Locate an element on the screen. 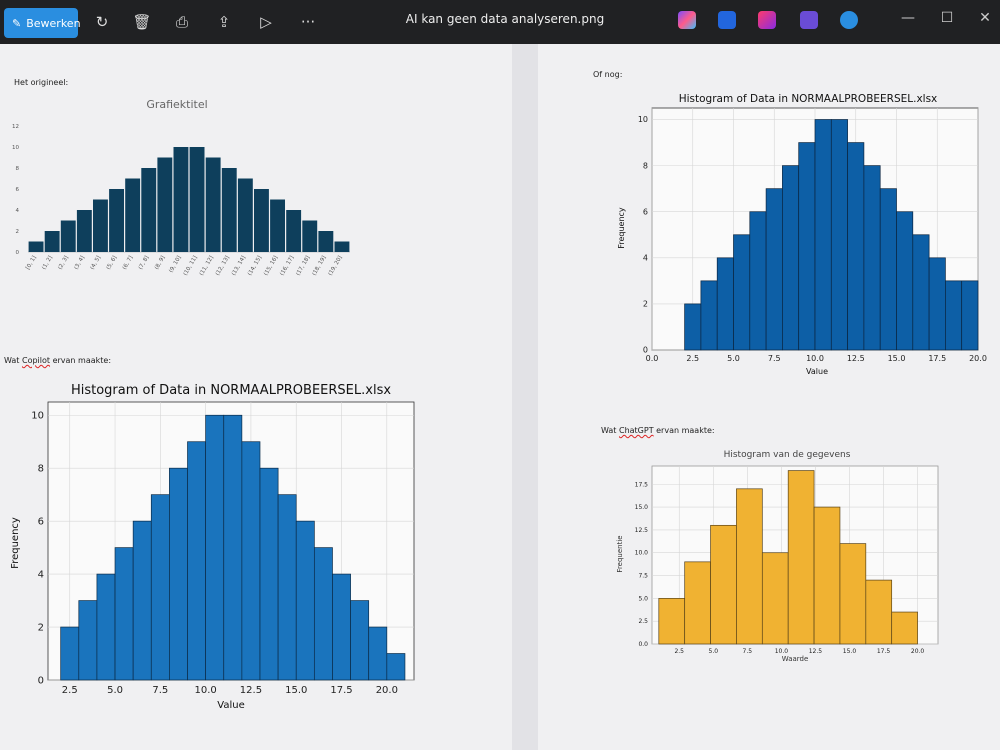 This screenshot has height=750, width=1000. label-or-else: Of nog: is located at coordinates (608, 74).